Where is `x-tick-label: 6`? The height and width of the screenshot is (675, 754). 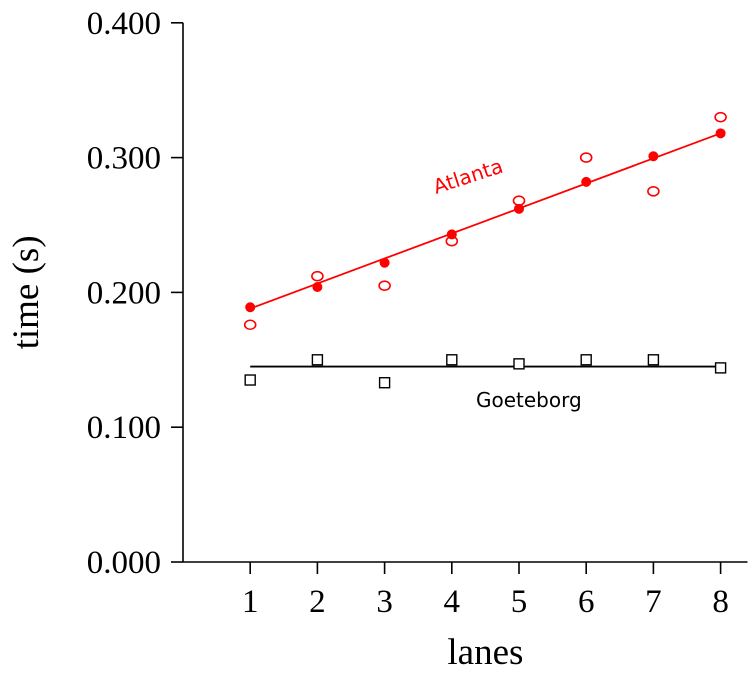
x-tick-label: 6 is located at coordinates (586, 602).